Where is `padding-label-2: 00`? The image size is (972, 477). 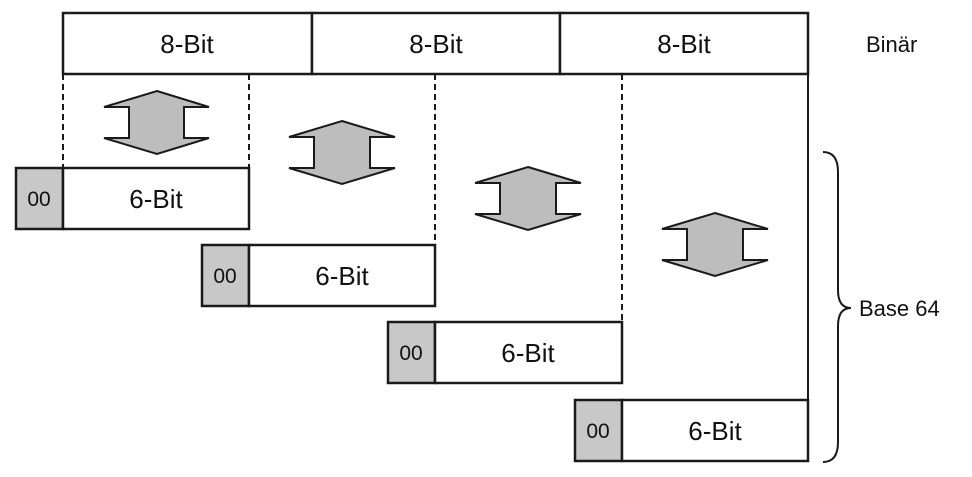 padding-label-2: 00 is located at coordinates (224, 276).